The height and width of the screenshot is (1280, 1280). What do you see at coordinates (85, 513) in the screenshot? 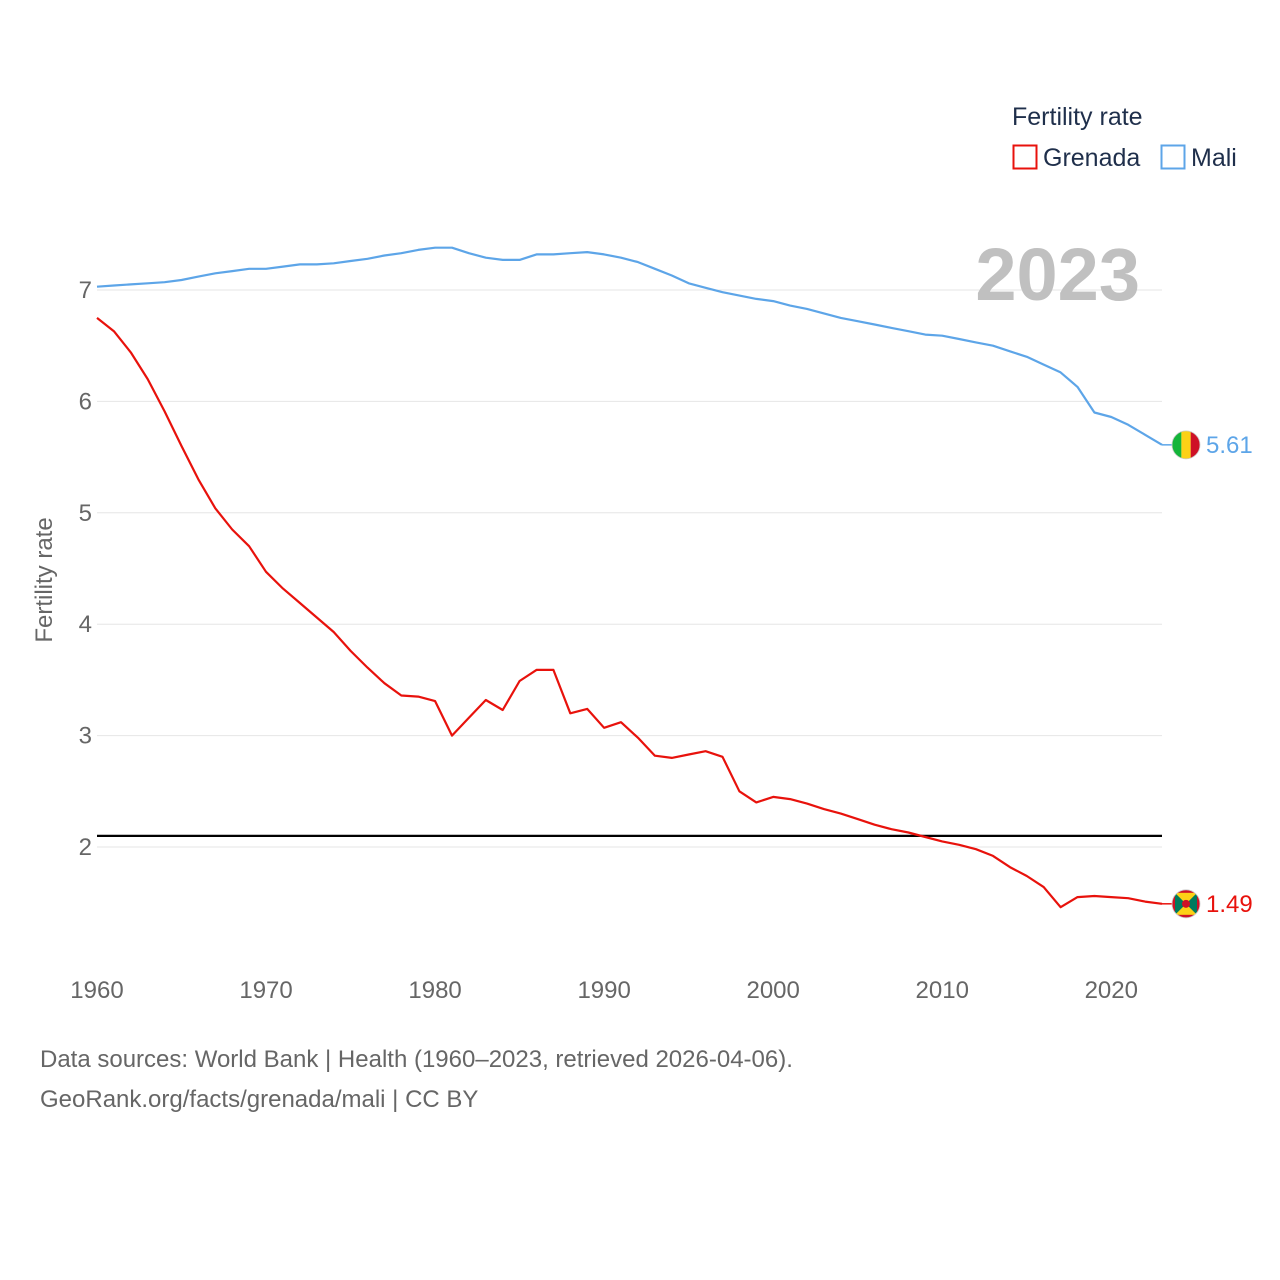
I see `y-tick-5: 5` at bounding box center [85, 513].